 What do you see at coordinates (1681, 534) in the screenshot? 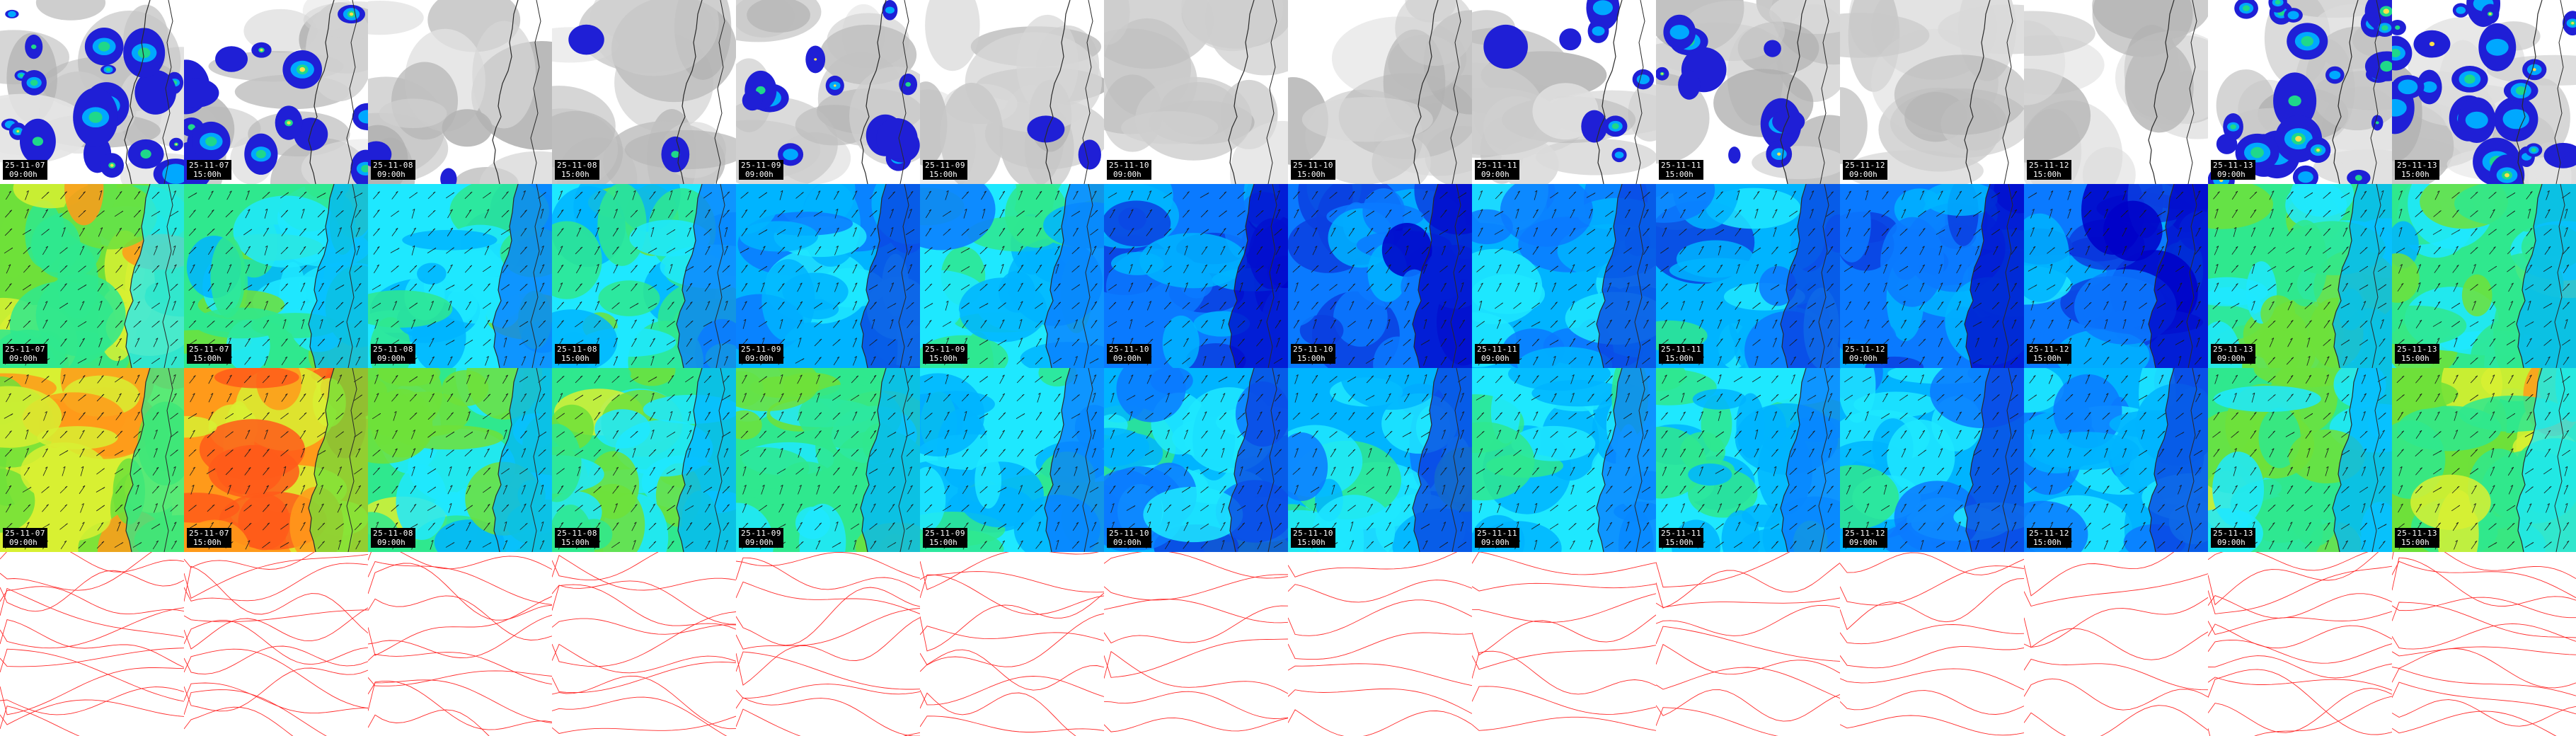
I see `timestamp-date: 25-11-11` at bounding box center [1681, 534].